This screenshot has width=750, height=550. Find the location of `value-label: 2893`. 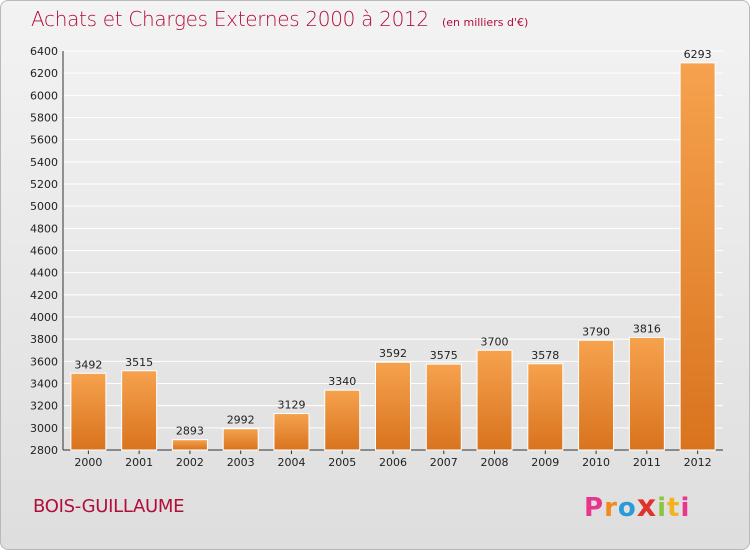

value-label: 2893 is located at coordinates (190, 431).